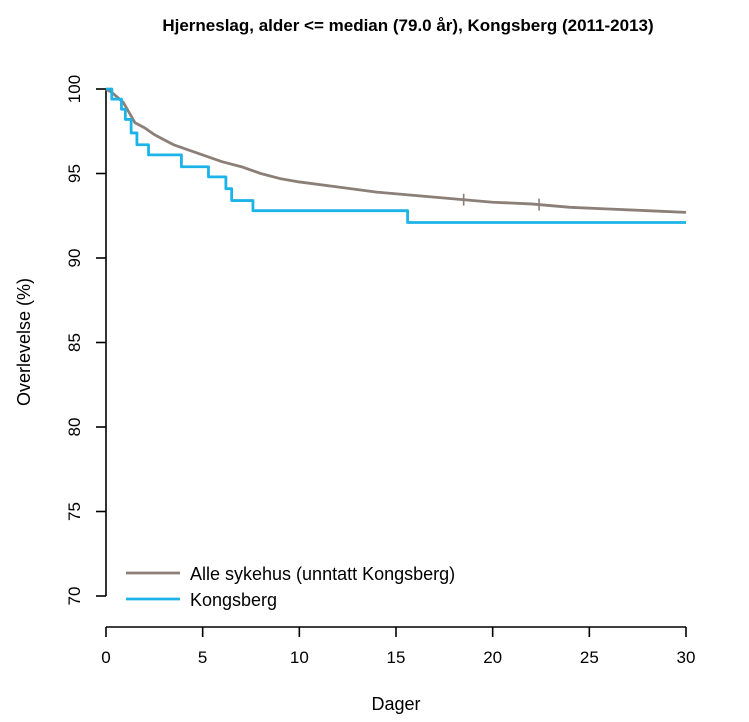 The width and height of the screenshot is (749, 722). I want to click on x-tick-label: 30, so click(686, 657).